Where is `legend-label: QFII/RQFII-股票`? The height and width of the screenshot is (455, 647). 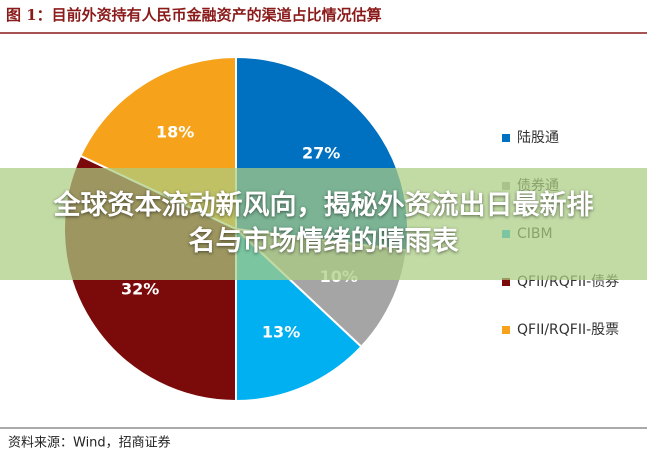
legend-label: QFII/RQFII-股票 is located at coordinates (568, 330).